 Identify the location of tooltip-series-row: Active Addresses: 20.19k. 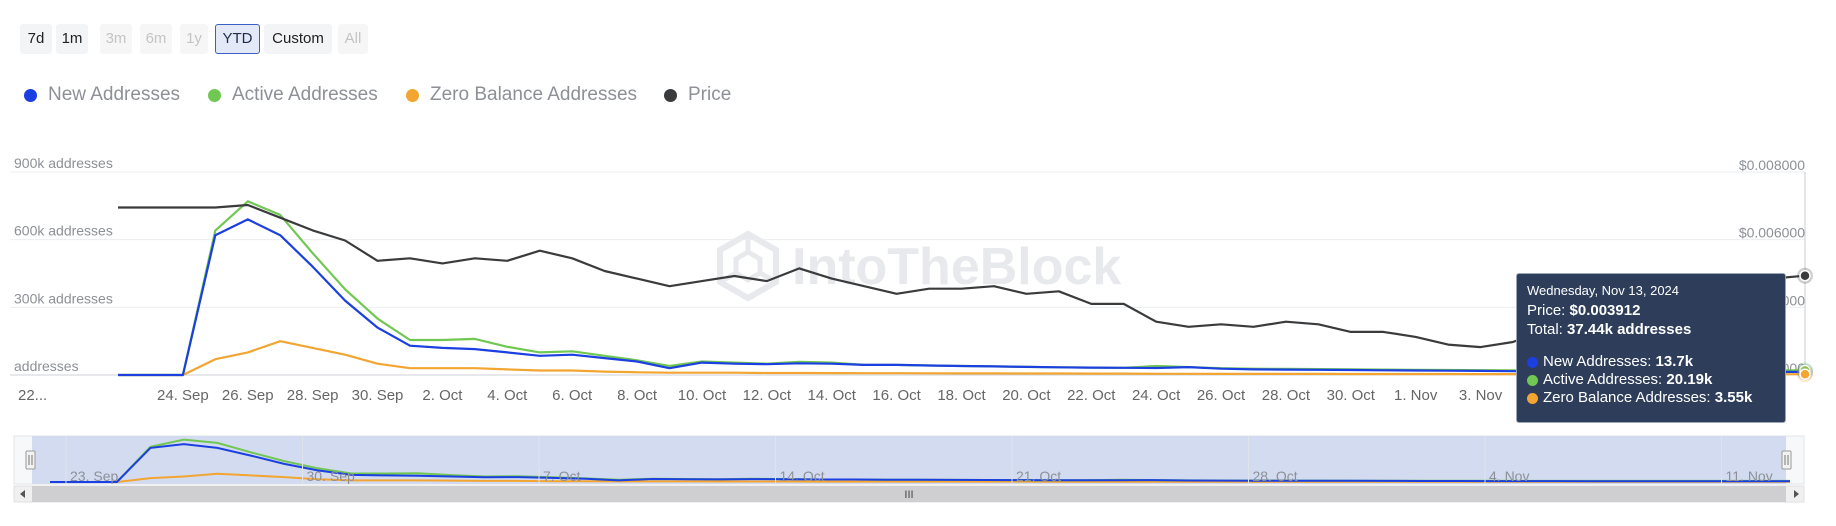
(1651, 380).